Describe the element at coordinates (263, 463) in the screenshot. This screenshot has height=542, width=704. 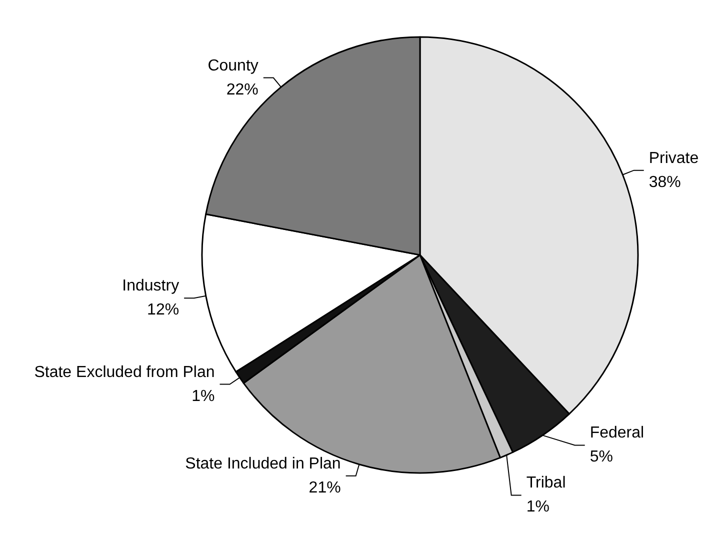
I see `slice-label: State Included in Plan` at that location.